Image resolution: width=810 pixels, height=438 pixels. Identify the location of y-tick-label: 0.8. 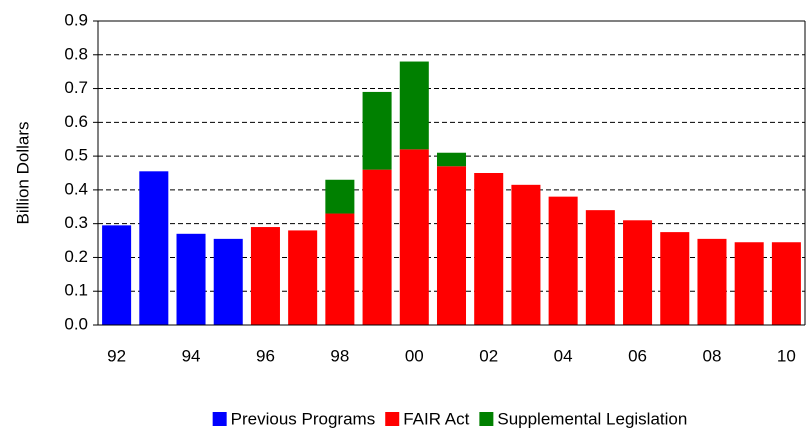
(76, 53).